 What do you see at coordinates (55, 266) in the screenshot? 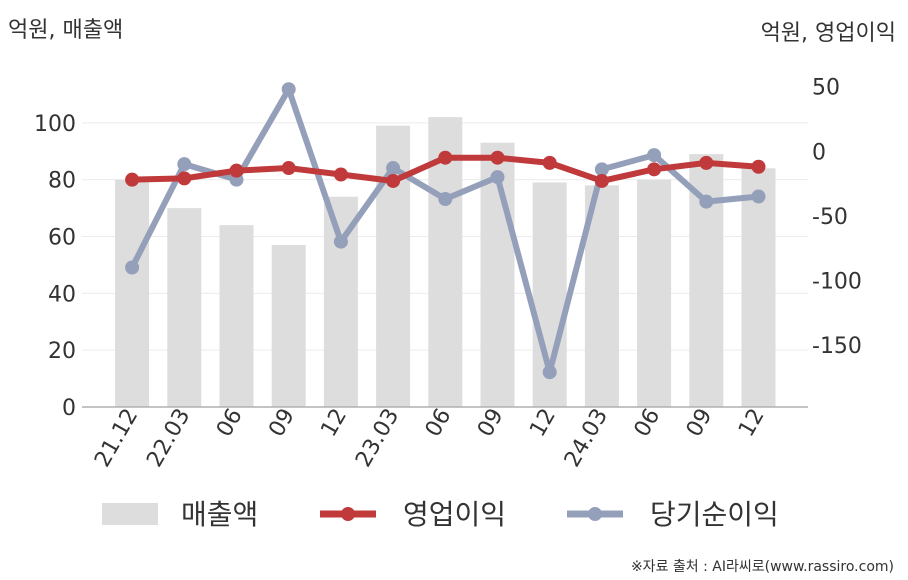
I see `left-axis-ticks: 0 20 40 60 80 100` at bounding box center [55, 266].